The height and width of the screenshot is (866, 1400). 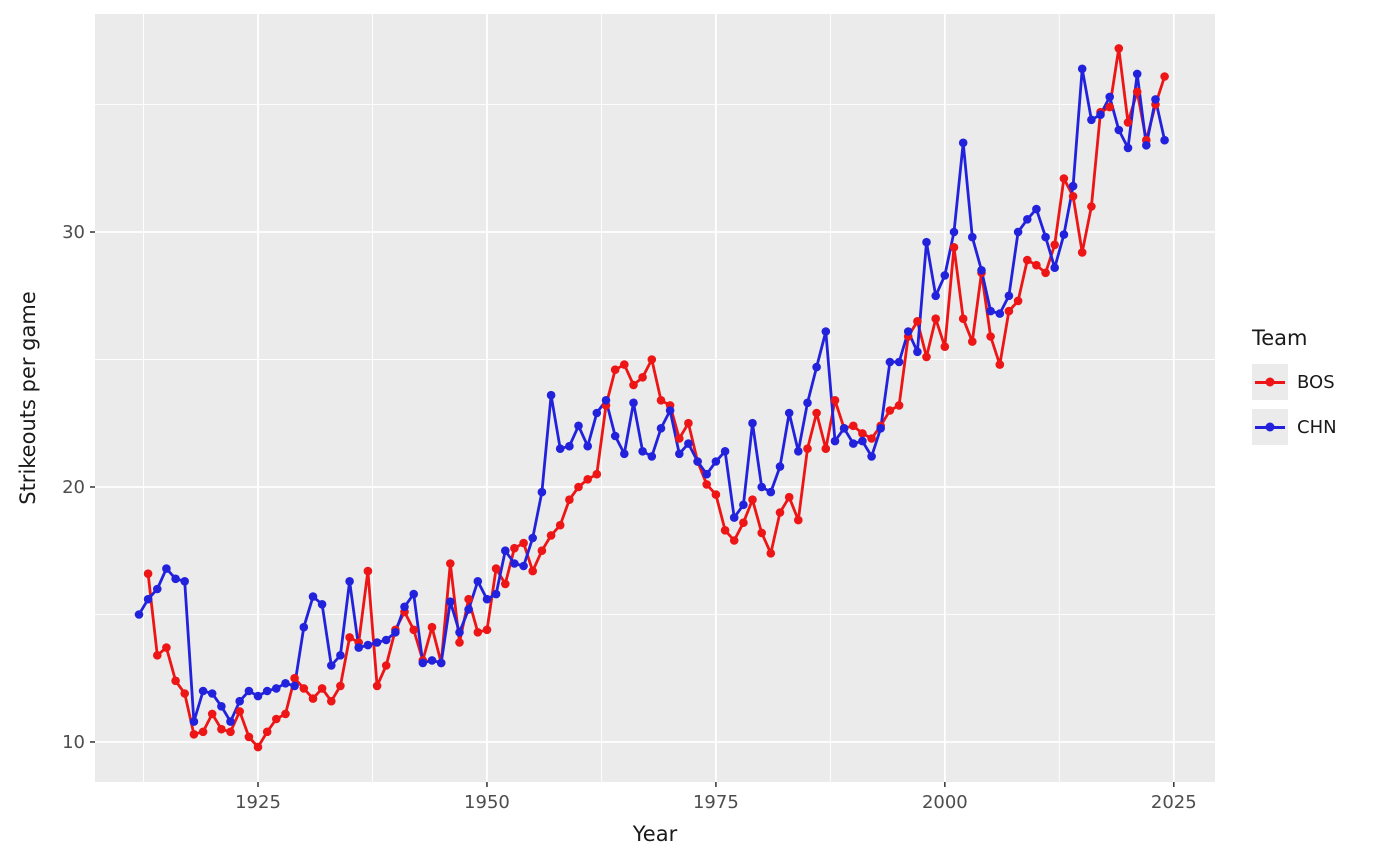 I want to click on x-tick-label: 1975, so click(x=716, y=802).